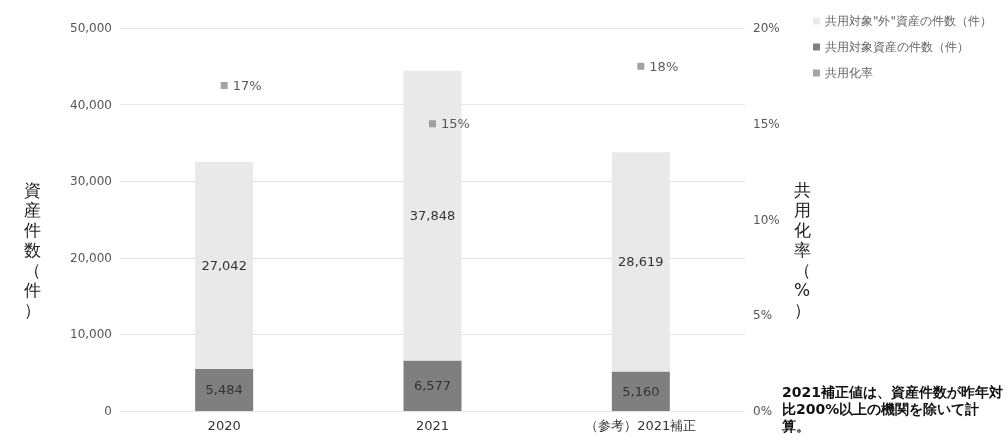  I want to click on y-tick-label: 30,000, so click(91, 181).